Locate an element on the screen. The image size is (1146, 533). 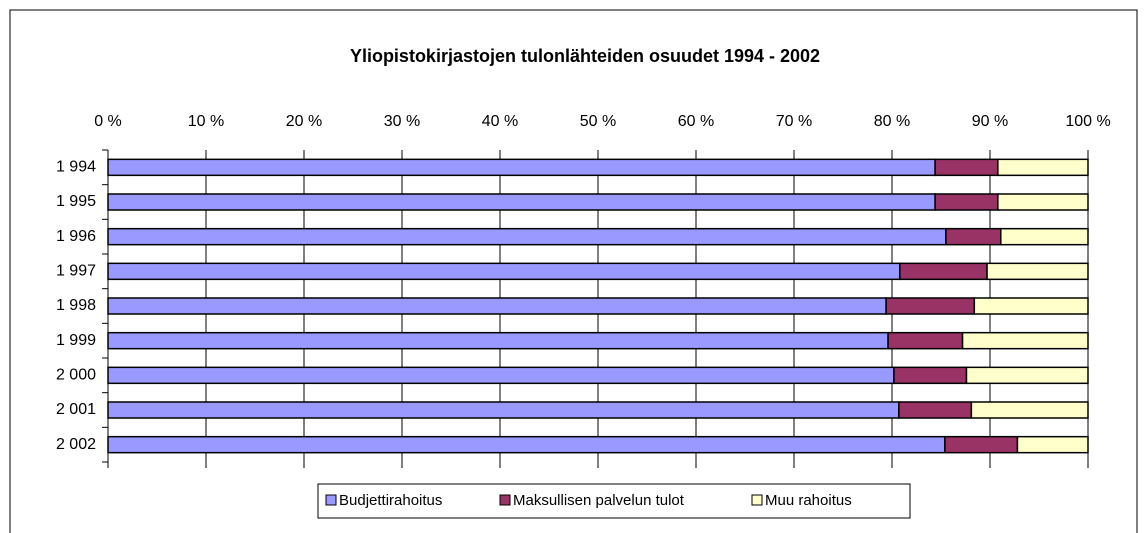
x-tick-label: 40 % is located at coordinates (500, 121).